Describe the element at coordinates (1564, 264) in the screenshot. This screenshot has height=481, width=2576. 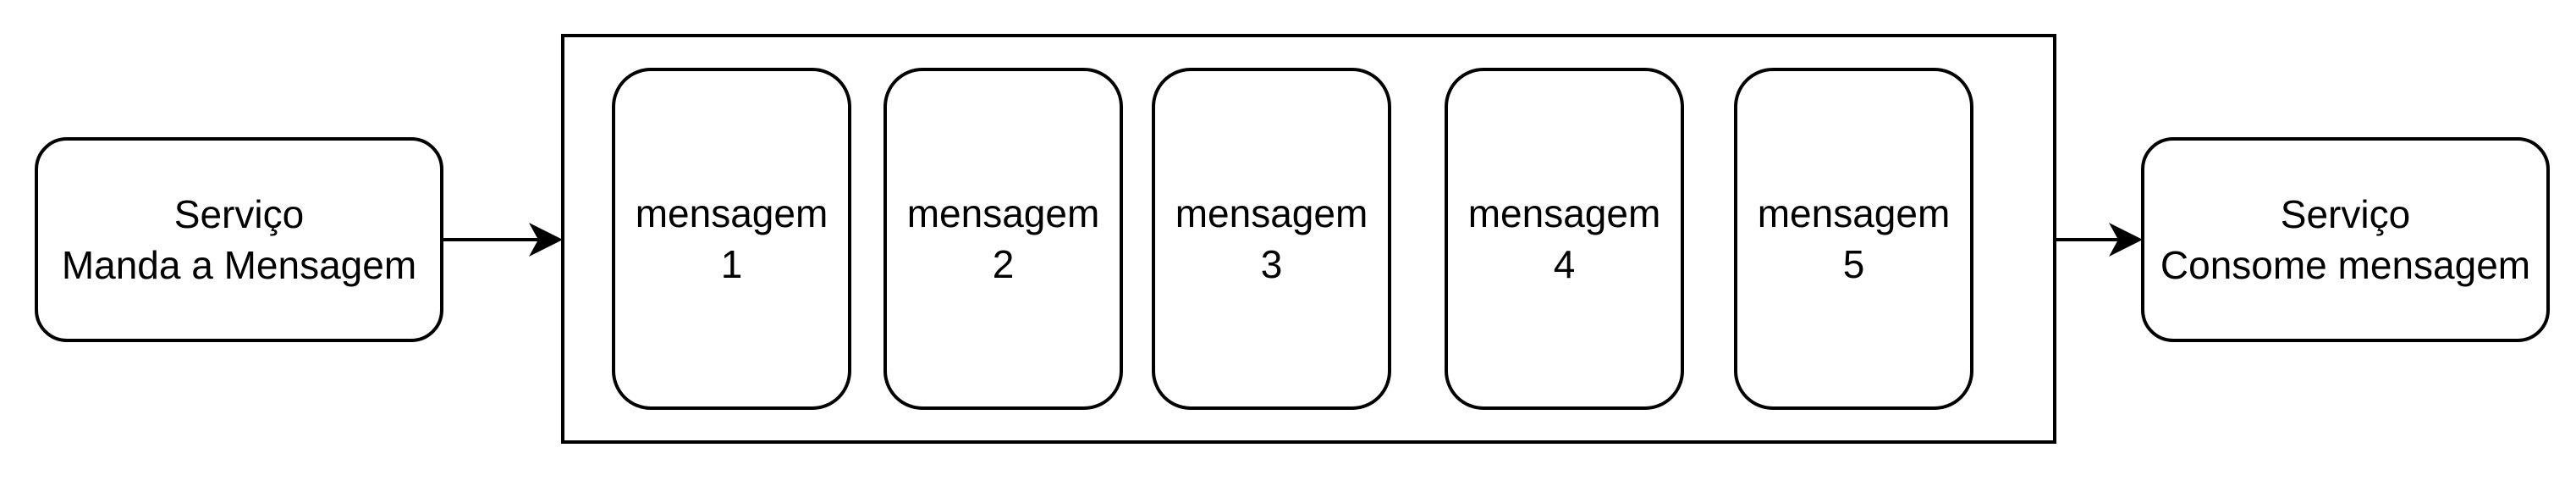
I see `message-number: 4` at that location.